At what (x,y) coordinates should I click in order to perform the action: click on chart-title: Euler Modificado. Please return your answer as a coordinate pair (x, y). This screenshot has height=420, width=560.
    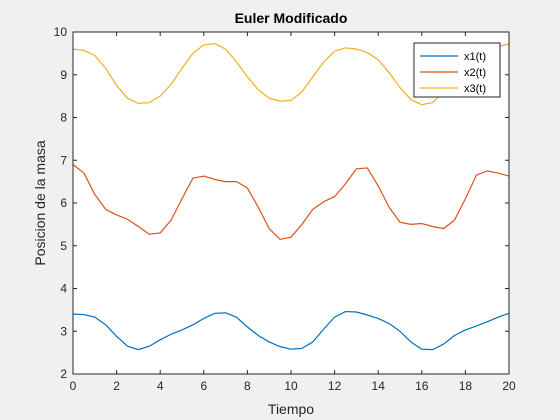
    Looking at the image, I should click on (291, 18).